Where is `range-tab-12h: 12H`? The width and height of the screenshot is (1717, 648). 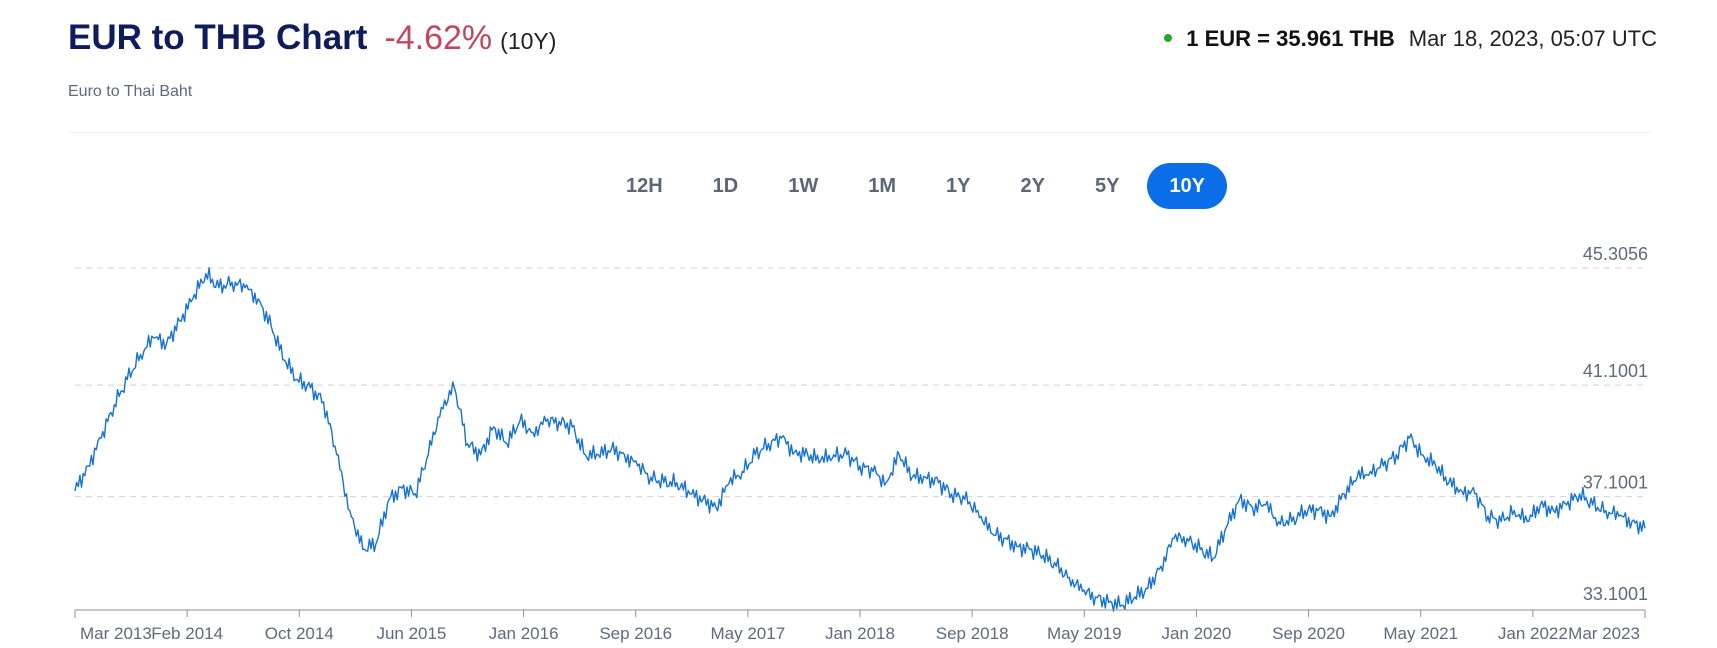 range-tab-12h: 12H is located at coordinates (644, 185).